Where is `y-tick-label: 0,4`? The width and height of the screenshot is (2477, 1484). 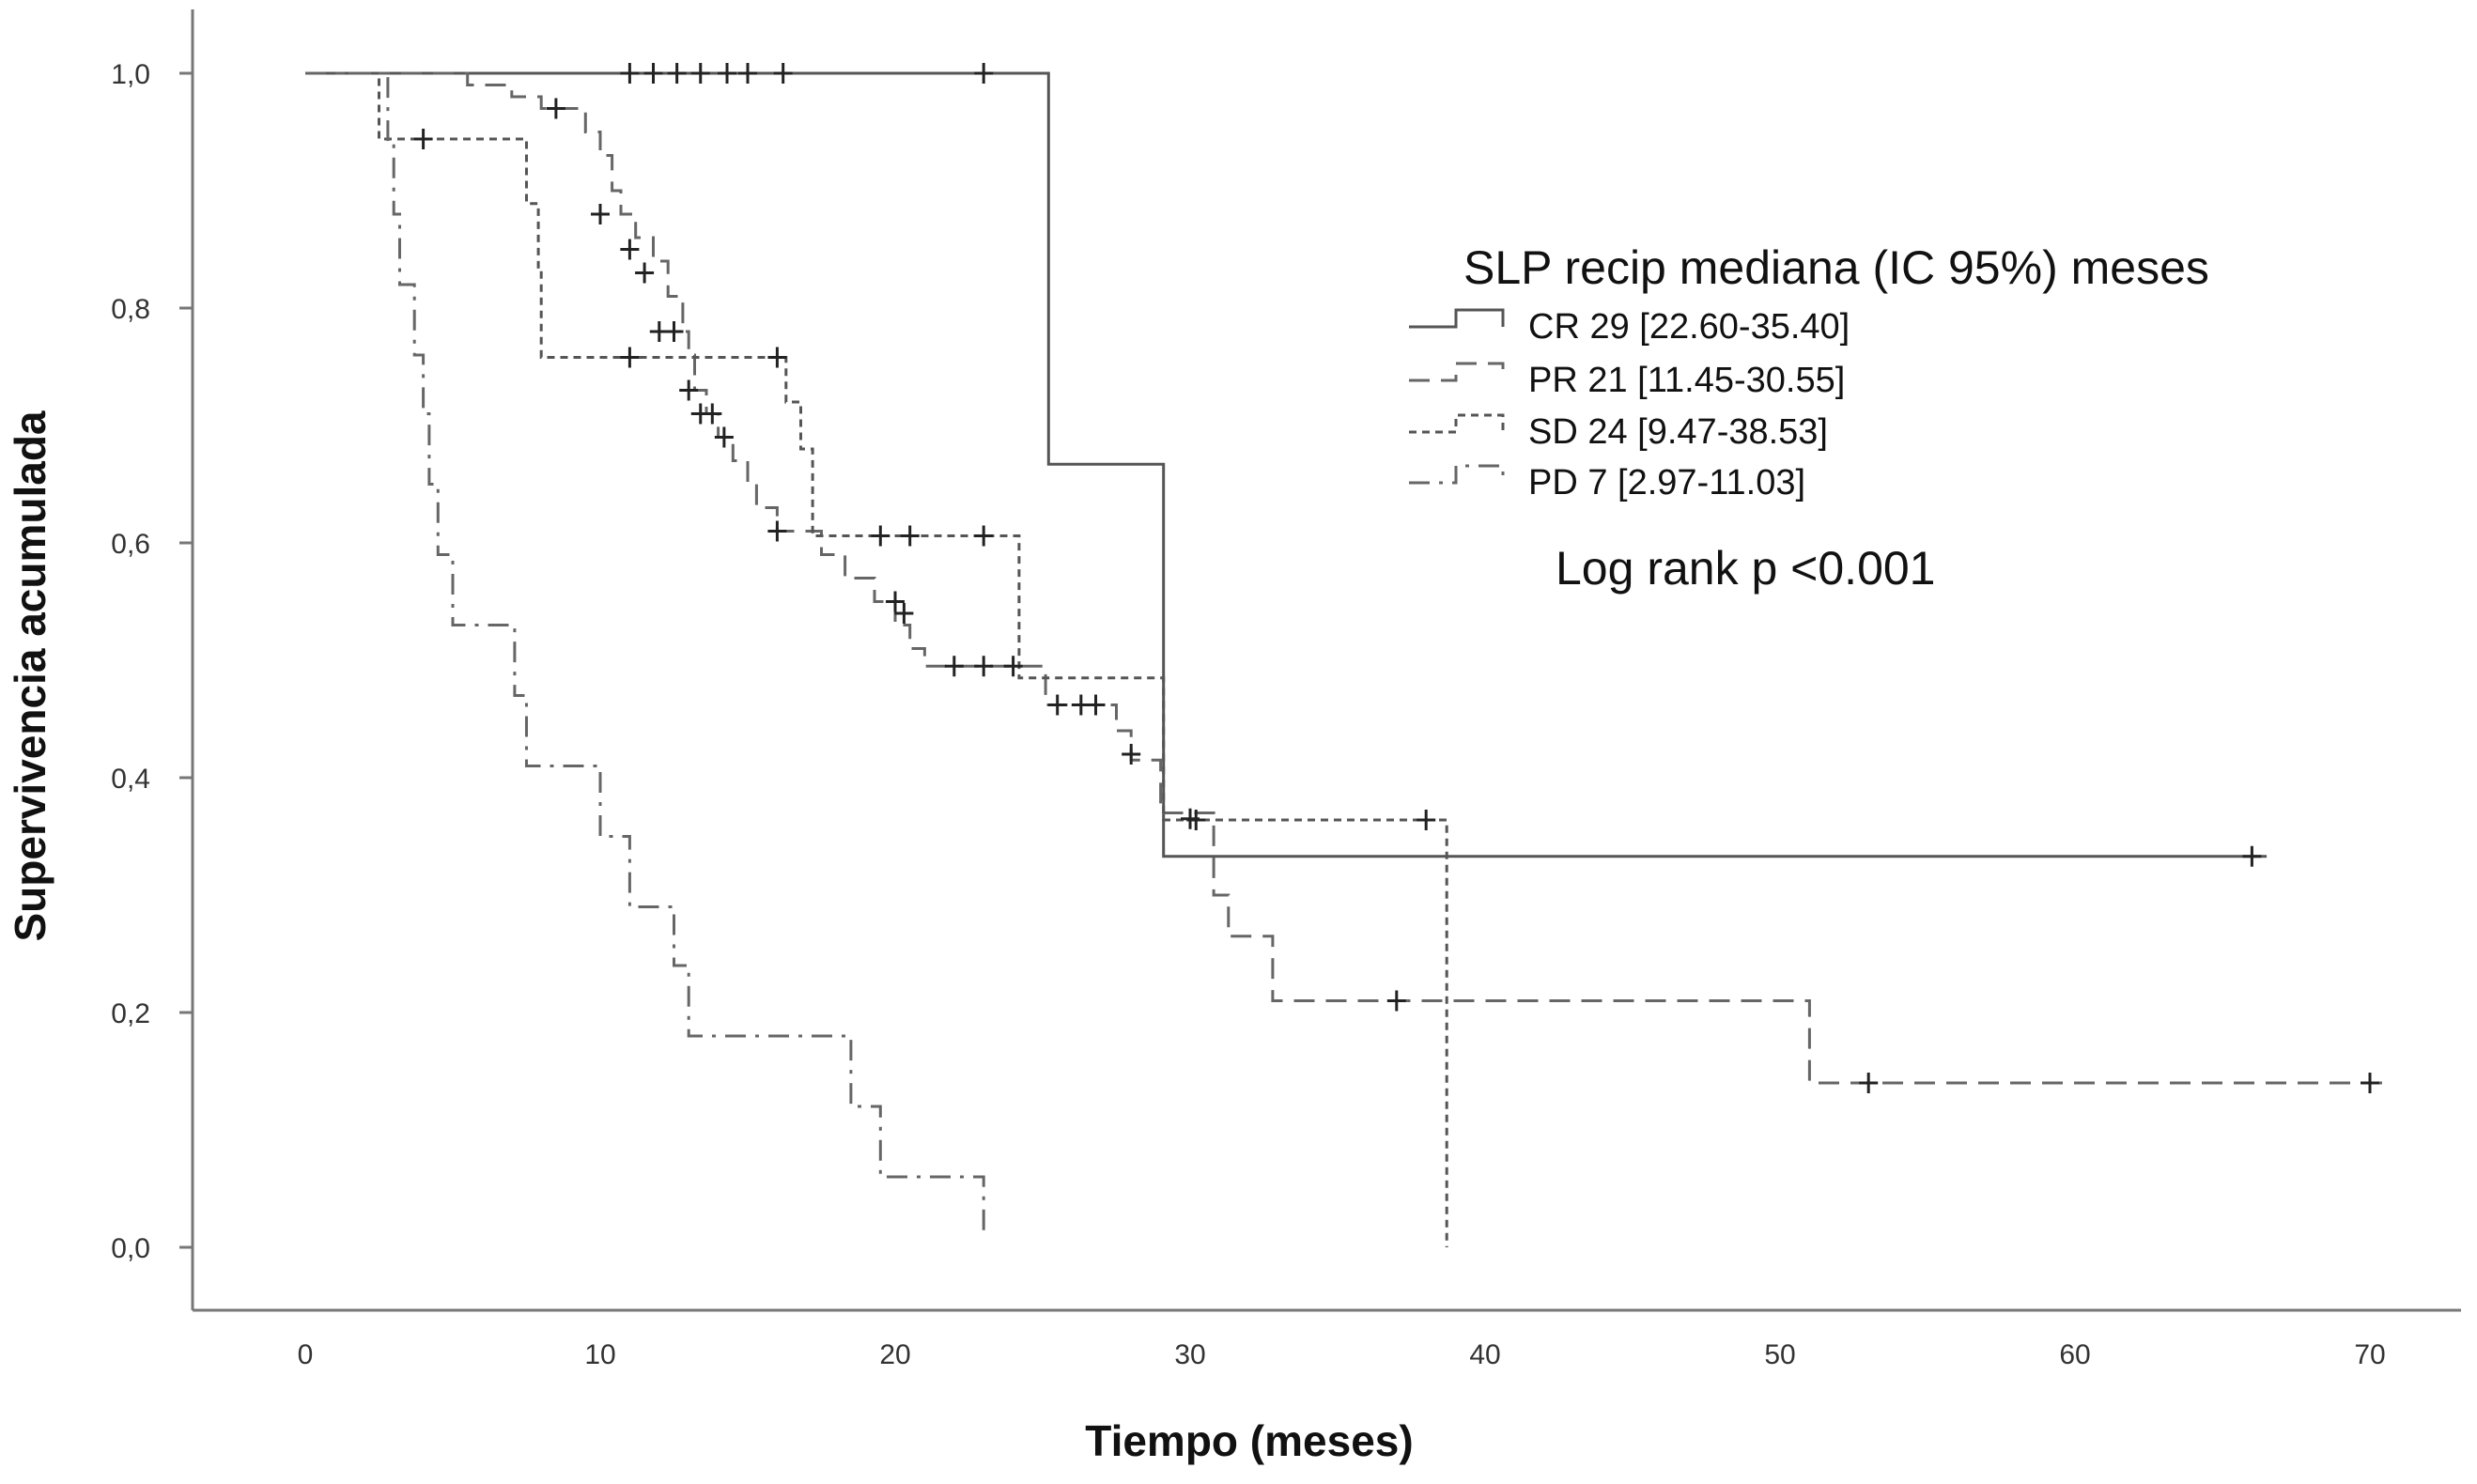 y-tick-label: 0,4 is located at coordinates (130, 780).